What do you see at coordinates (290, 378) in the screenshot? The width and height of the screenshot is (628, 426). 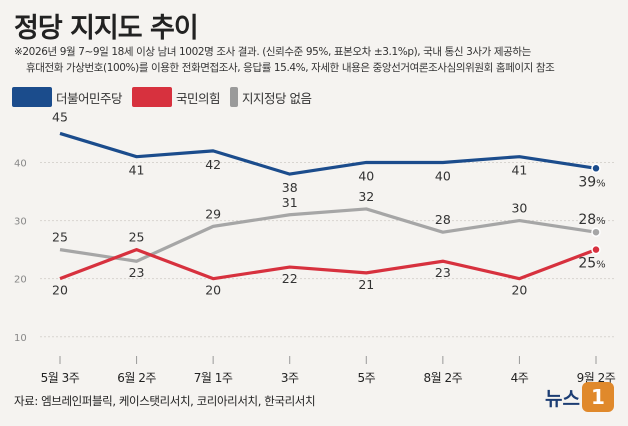 I see `x-tick-label: 3주` at bounding box center [290, 378].